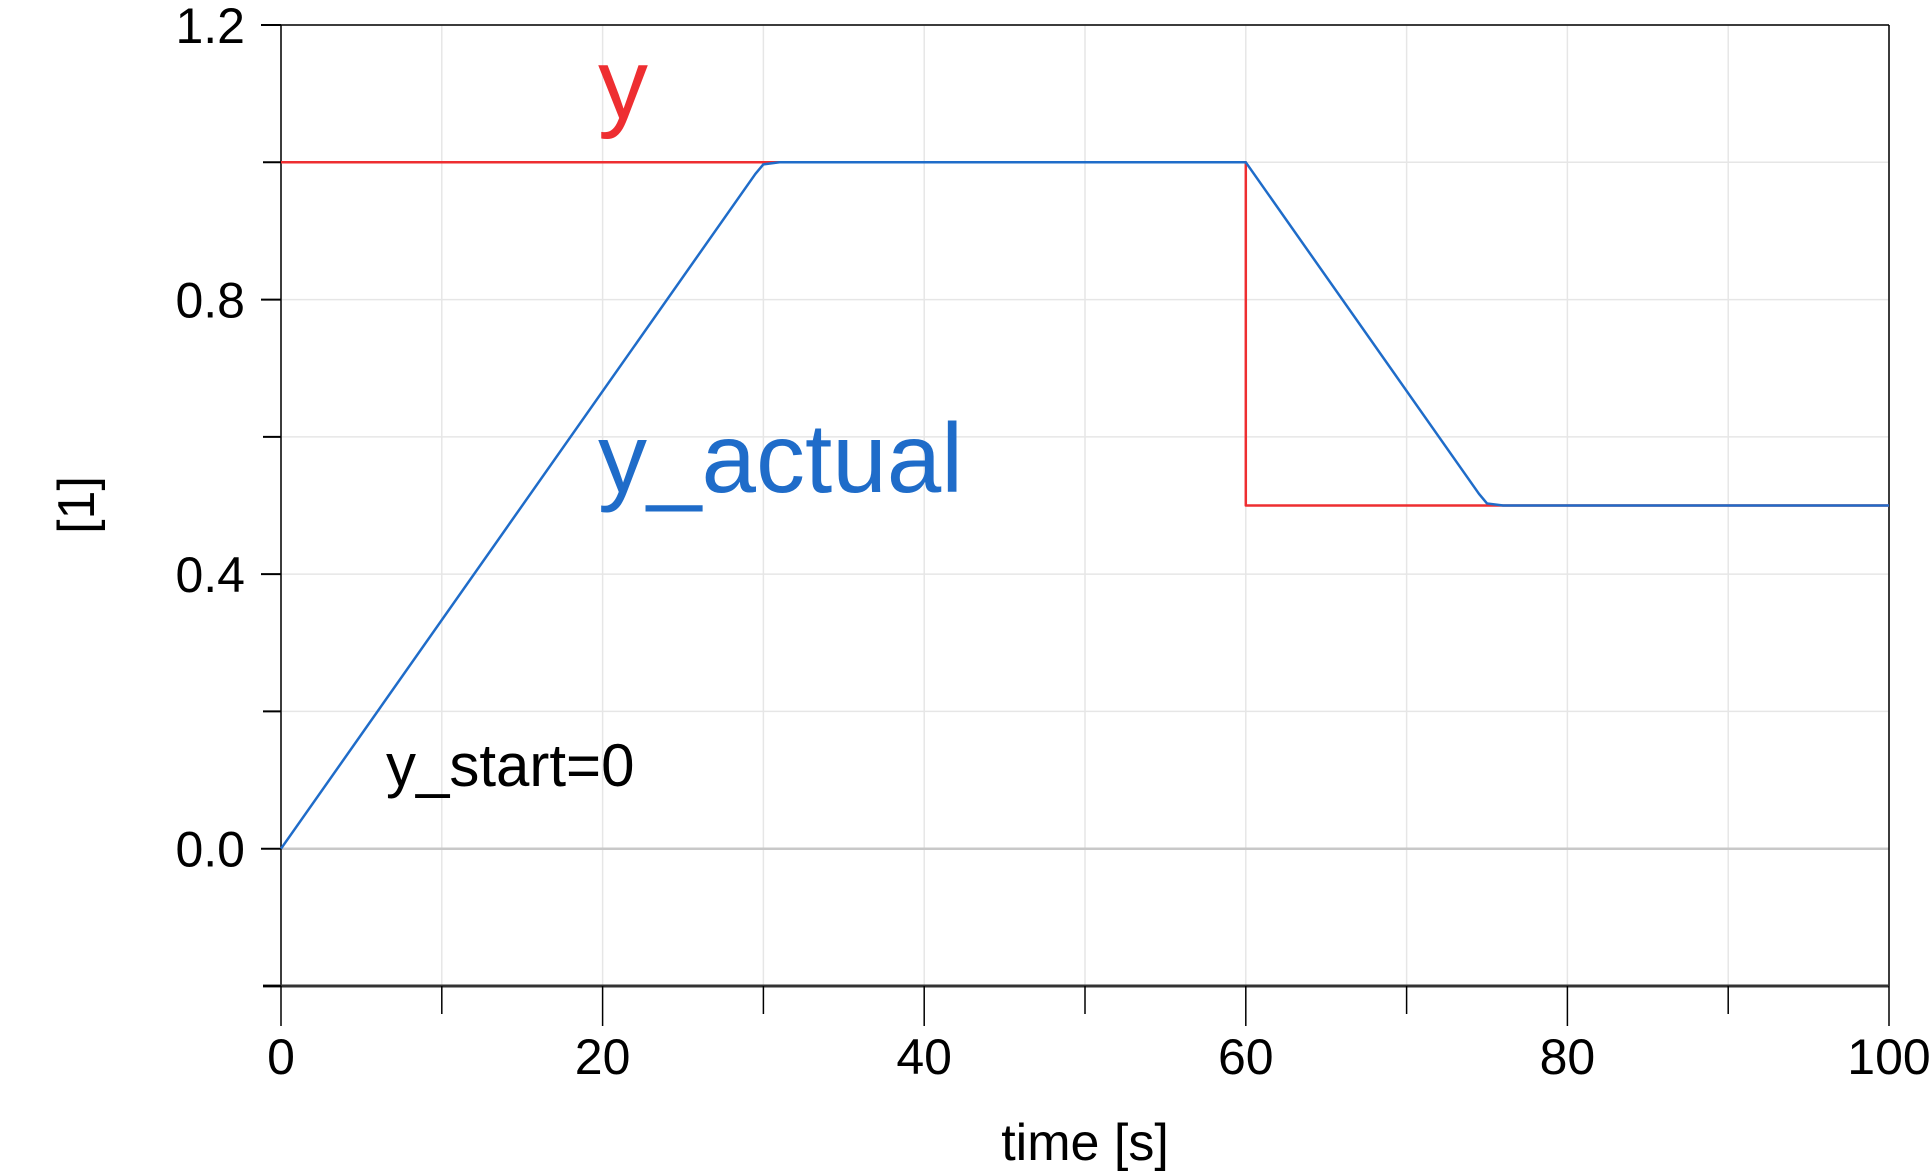  I want to click on x-tick-label: 40, so click(924, 1057).